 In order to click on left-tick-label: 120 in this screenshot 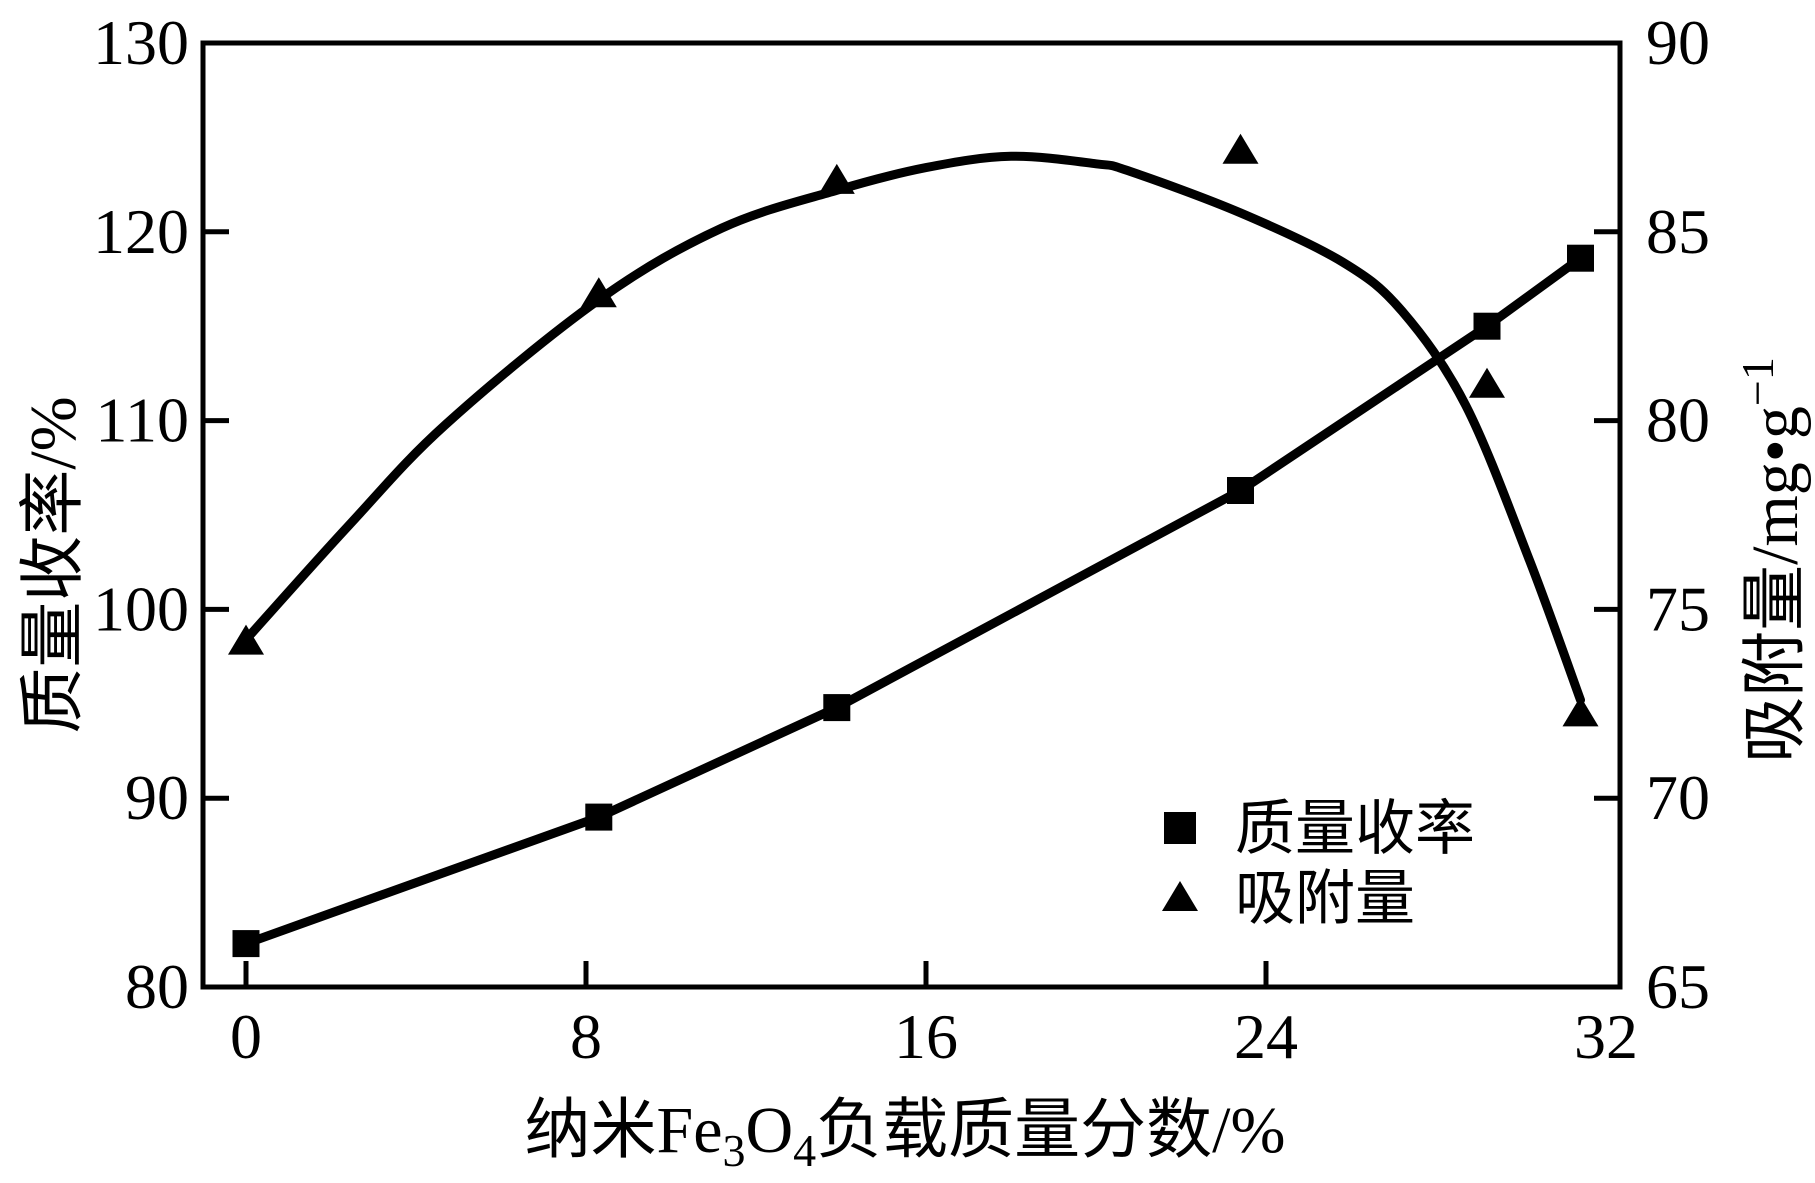, I will do `click(141, 231)`.